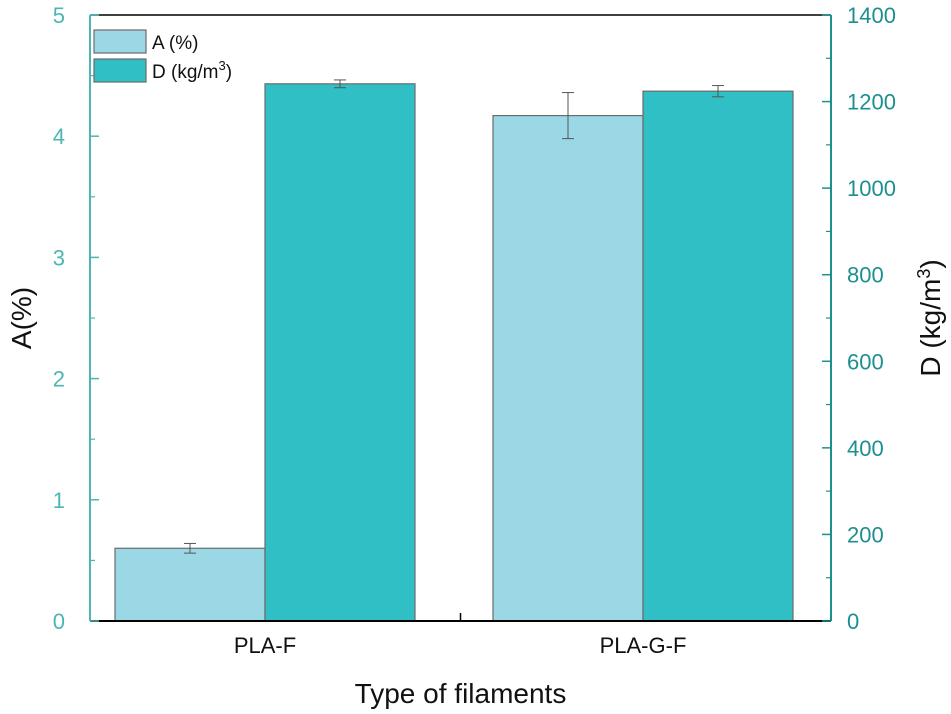 The width and height of the screenshot is (951, 714). Describe the element at coordinates (871, 15) in the screenshot. I see `right-tick-label: 1400` at that location.